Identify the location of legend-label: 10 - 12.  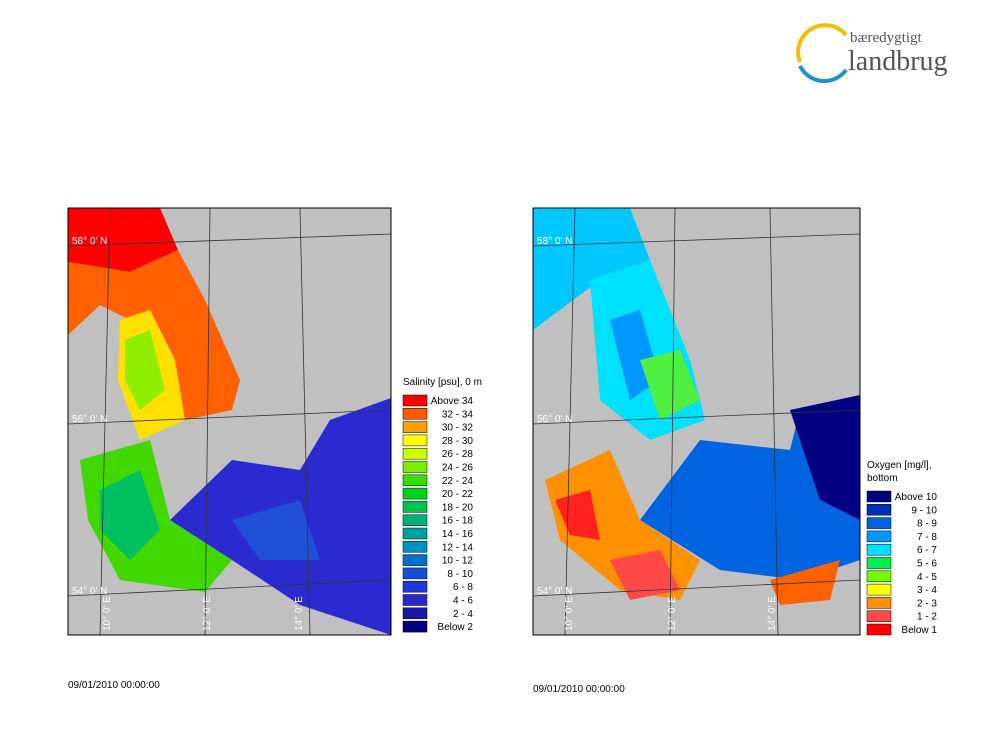
(458, 561).